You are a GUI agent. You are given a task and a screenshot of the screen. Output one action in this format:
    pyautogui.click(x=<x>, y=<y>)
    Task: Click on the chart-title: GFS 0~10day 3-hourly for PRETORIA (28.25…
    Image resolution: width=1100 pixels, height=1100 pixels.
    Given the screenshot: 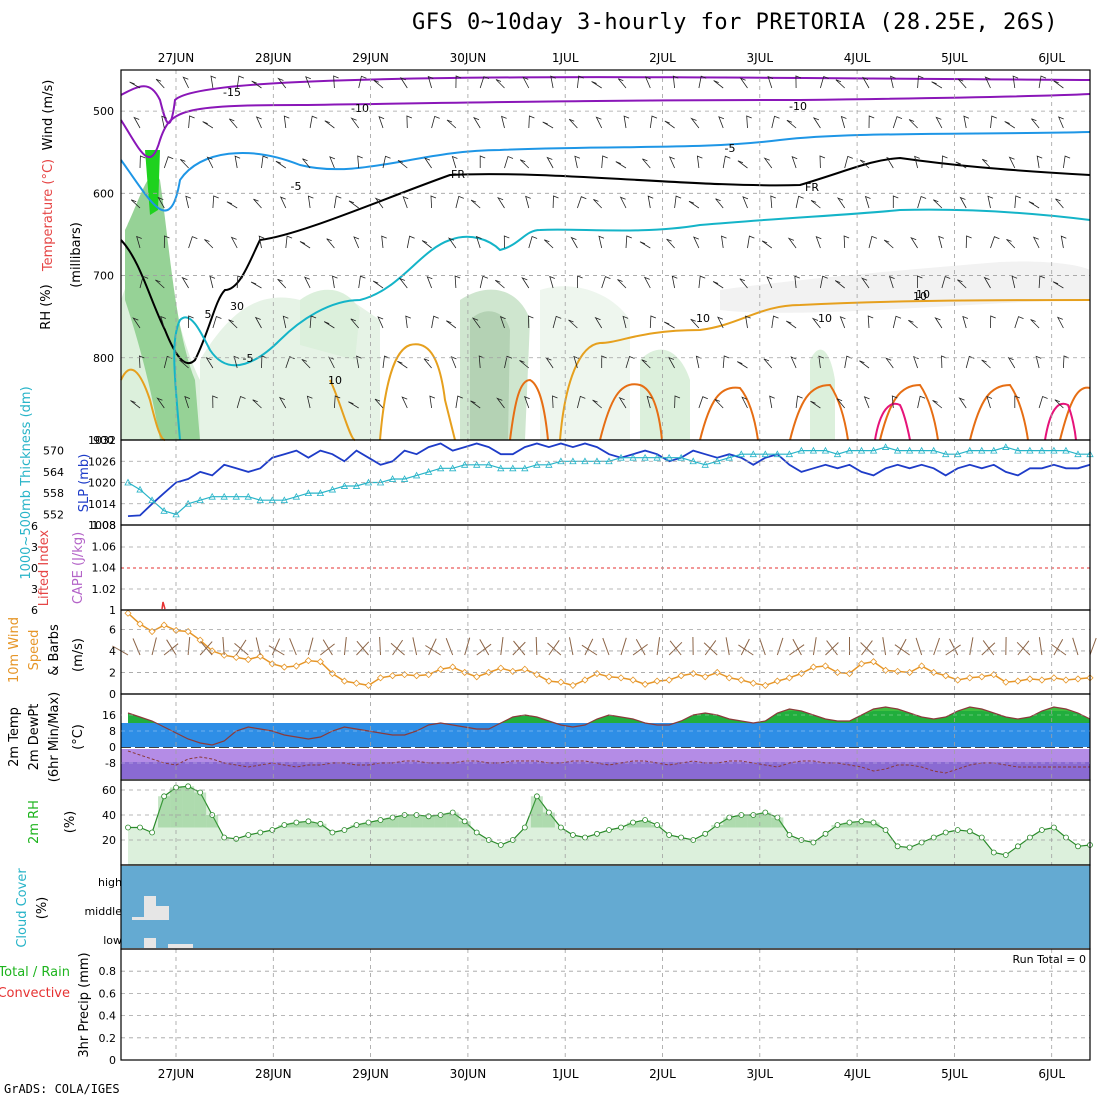 What is the action you would take?
    pyautogui.click(x=735, y=22)
    